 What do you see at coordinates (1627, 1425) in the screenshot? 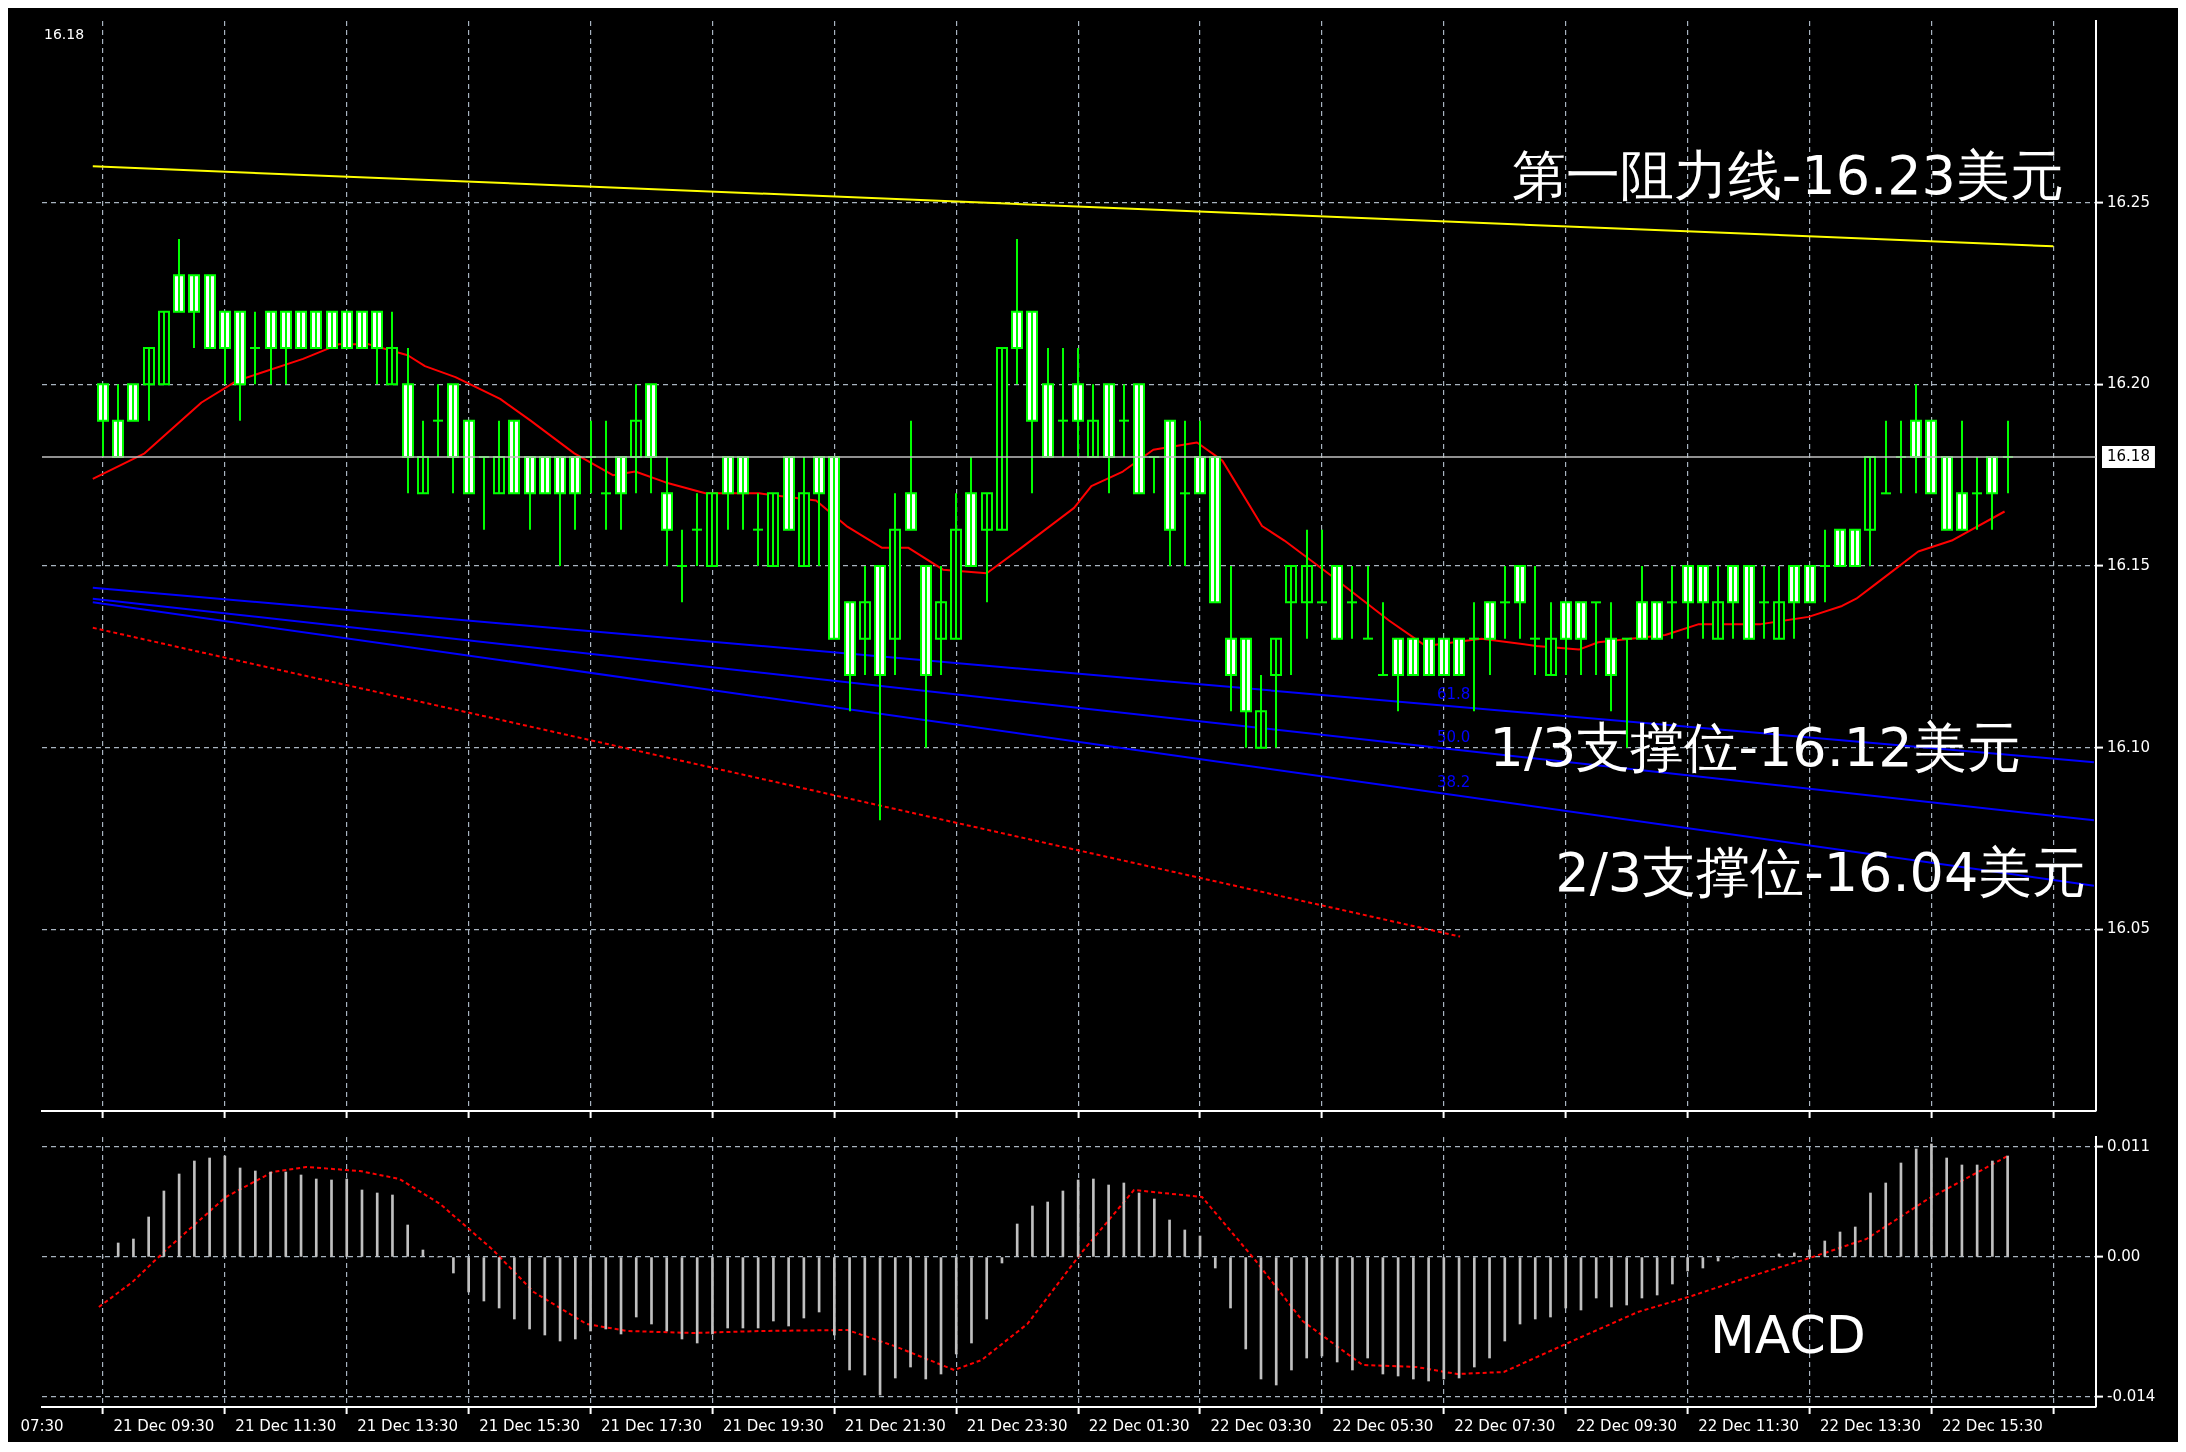
I see `x-tick-label: 22 Dec 09:30` at bounding box center [1627, 1425].